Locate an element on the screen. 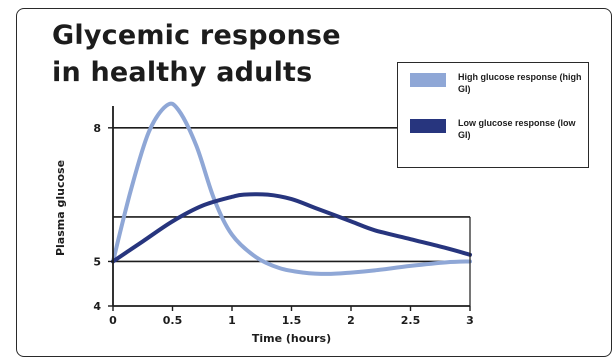  chart-title-line-2: in healthy adults is located at coordinates (182, 72).